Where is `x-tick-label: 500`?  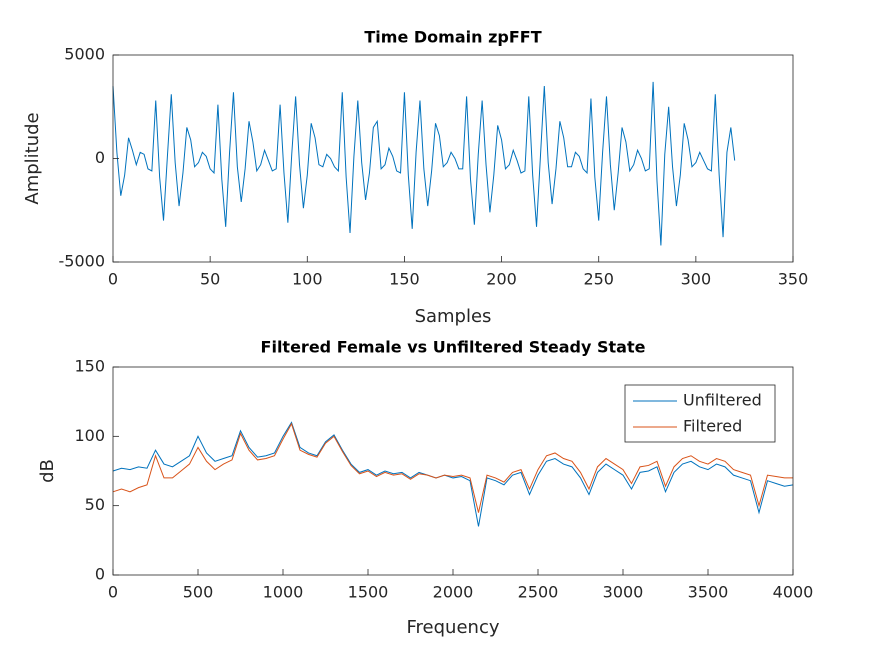
x-tick-label: 500 is located at coordinates (198, 592).